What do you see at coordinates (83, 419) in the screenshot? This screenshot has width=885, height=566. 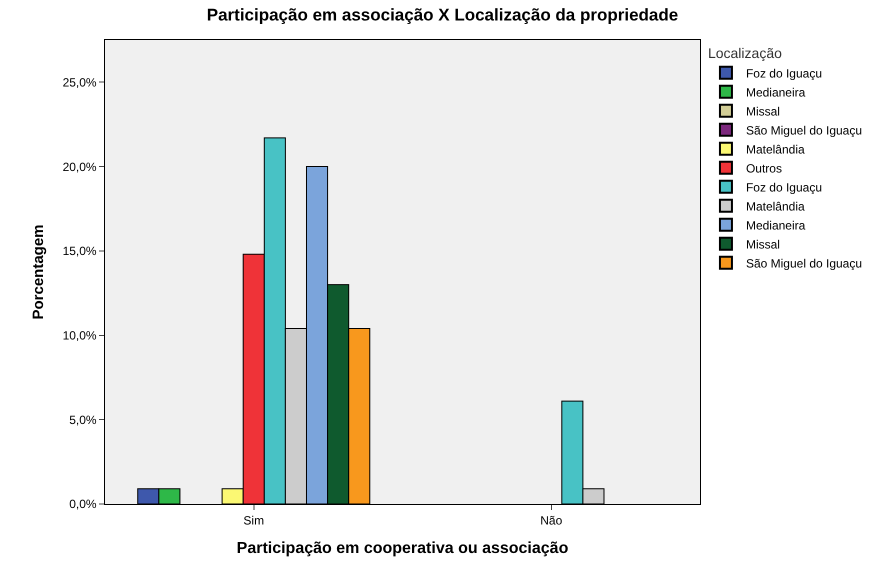 I see `y-tick-label: 5,0%` at bounding box center [83, 419].